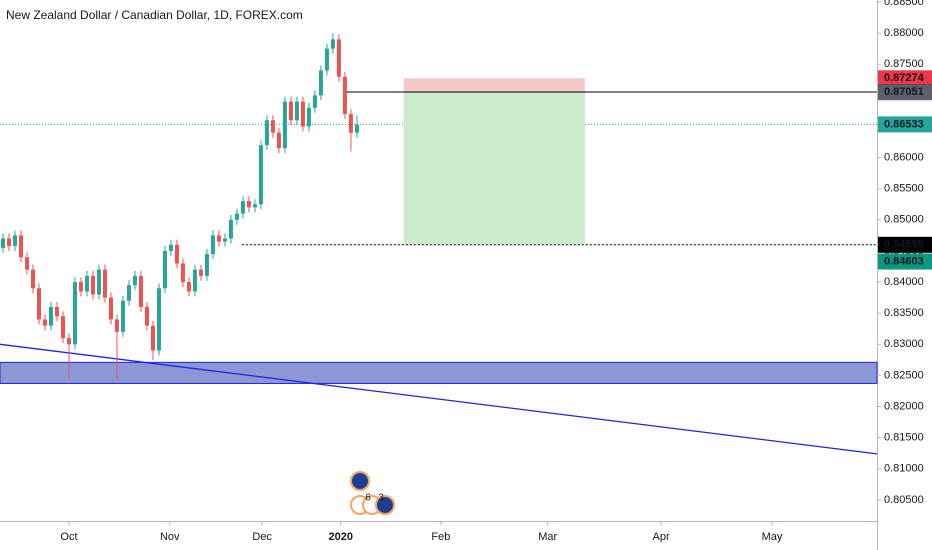 Image resolution: width=932 pixels, height=550 pixels. What do you see at coordinates (368, 498) in the screenshot?
I see `event-count: 6` at bounding box center [368, 498].